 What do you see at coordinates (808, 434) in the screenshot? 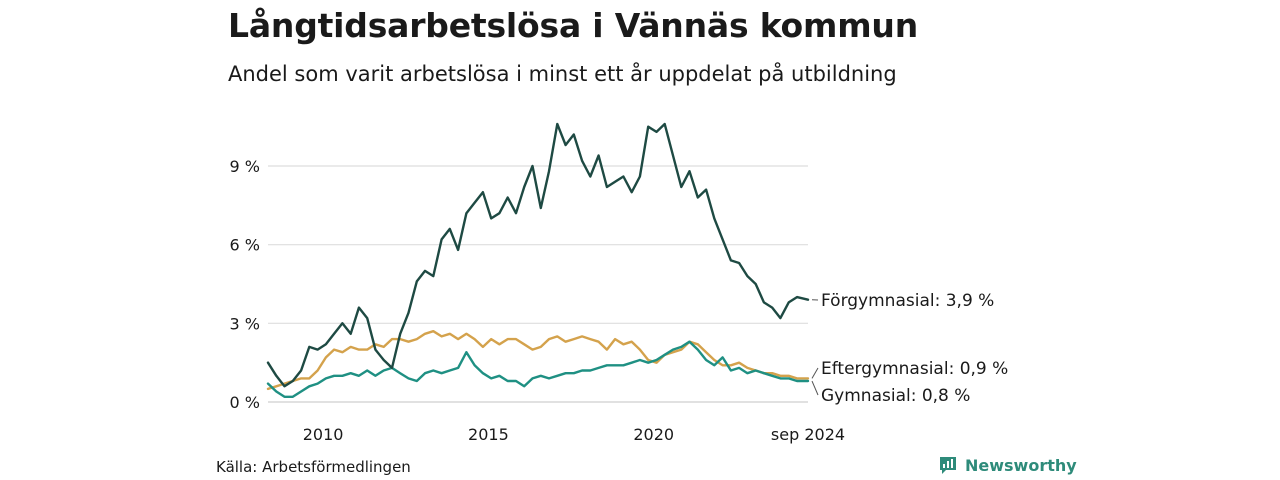
I see `x-tick-label: sep 2024` at bounding box center [808, 434].